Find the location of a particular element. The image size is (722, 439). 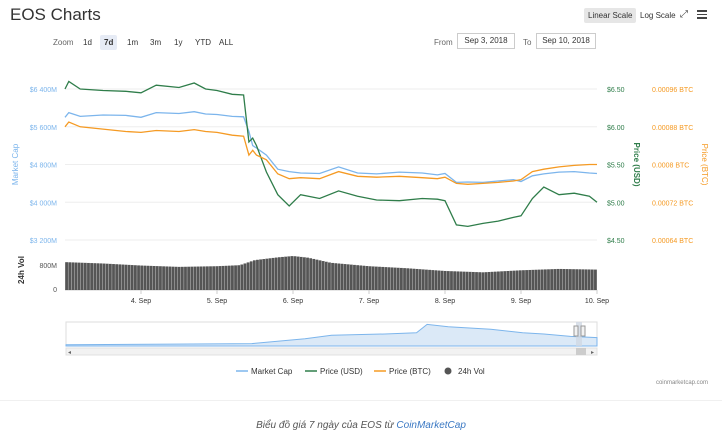

volume-tick-label: 0 is located at coordinates (55, 290).